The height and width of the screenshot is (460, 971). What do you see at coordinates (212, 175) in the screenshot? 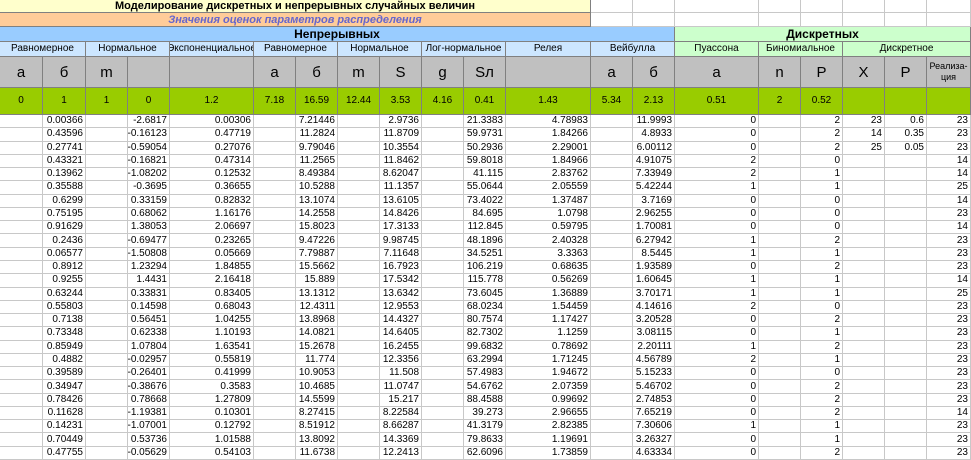
I see `data-cell: 0.12532` at bounding box center [212, 175].